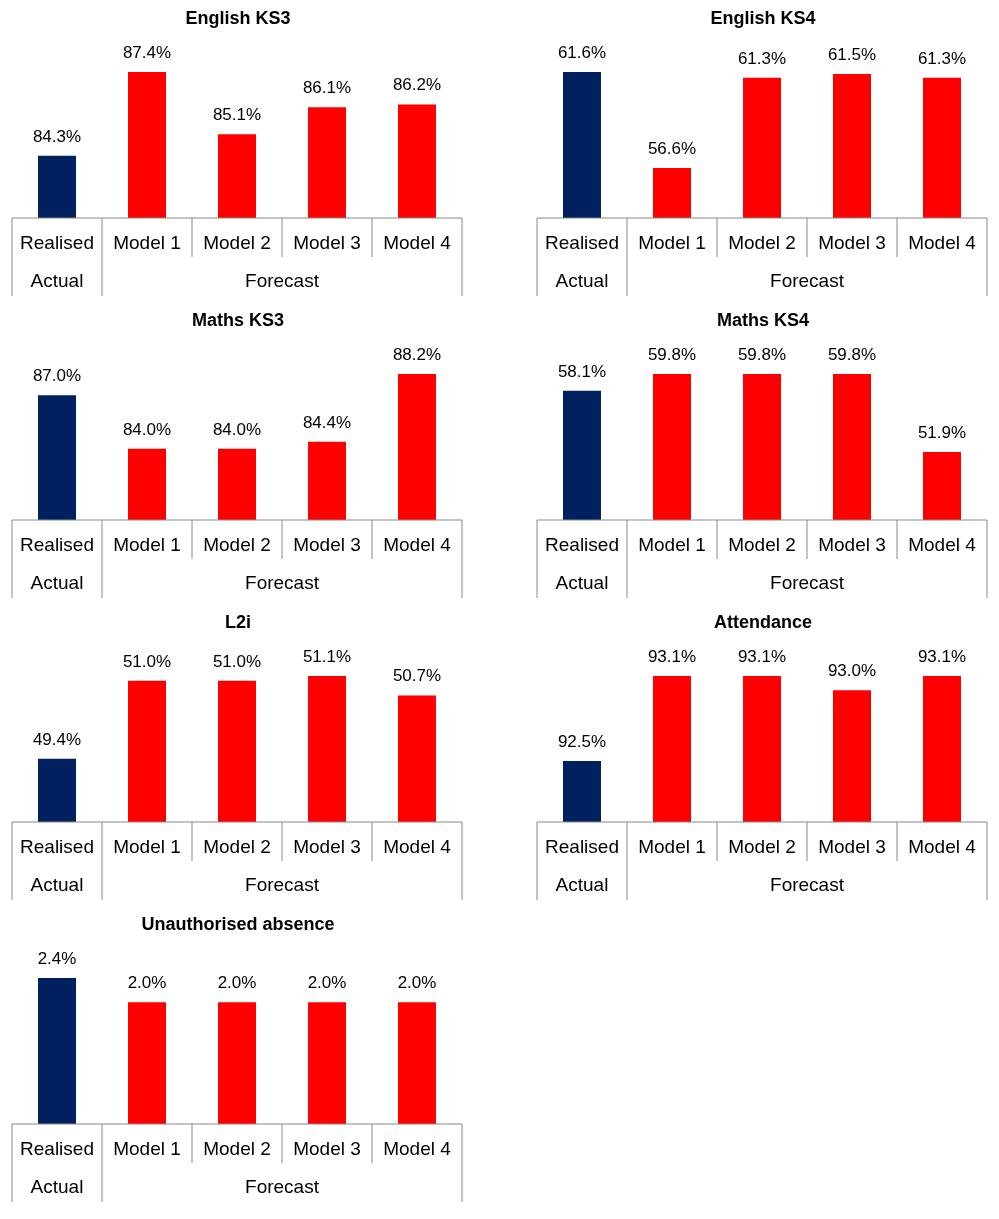  What do you see at coordinates (238, 623) in the screenshot?
I see `chart-title: L2i` at bounding box center [238, 623].